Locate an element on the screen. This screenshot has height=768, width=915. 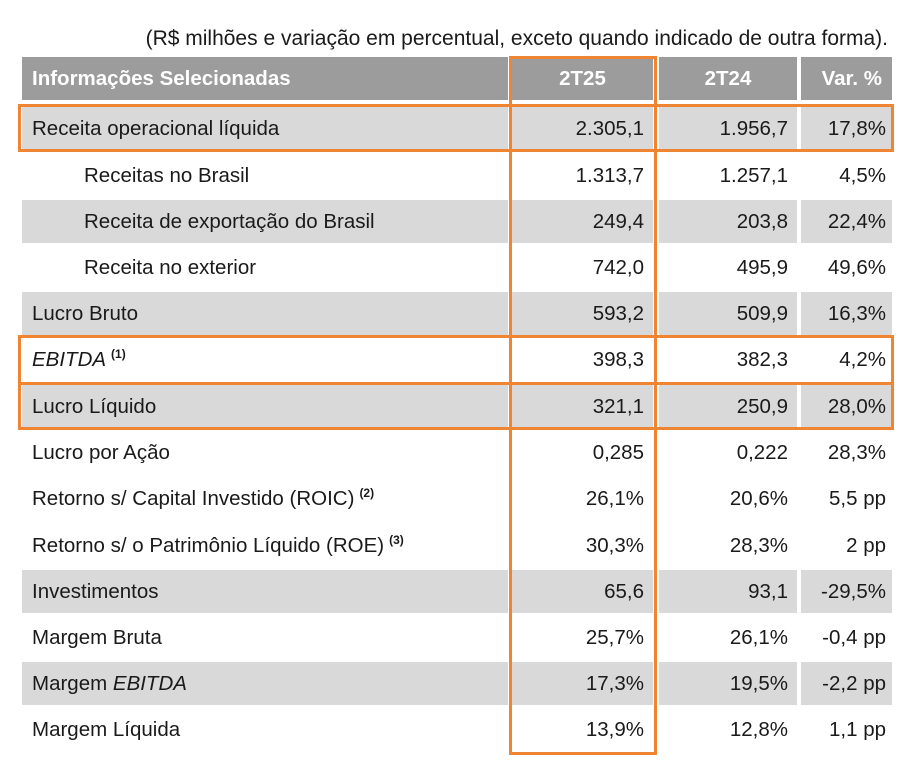
row-var: 2 pp is located at coordinates (866, 545).